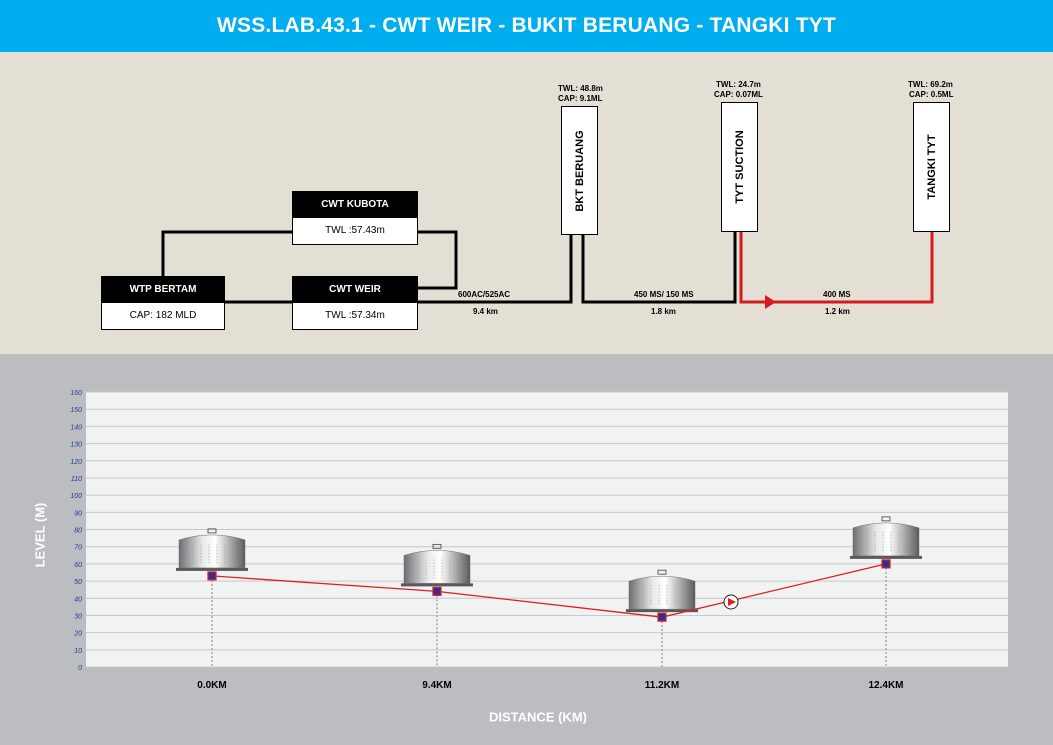  Describe the element at coordinates (40, 535) in the screenshot. I see `y-axis-title: LEVEL (M)` at that location.